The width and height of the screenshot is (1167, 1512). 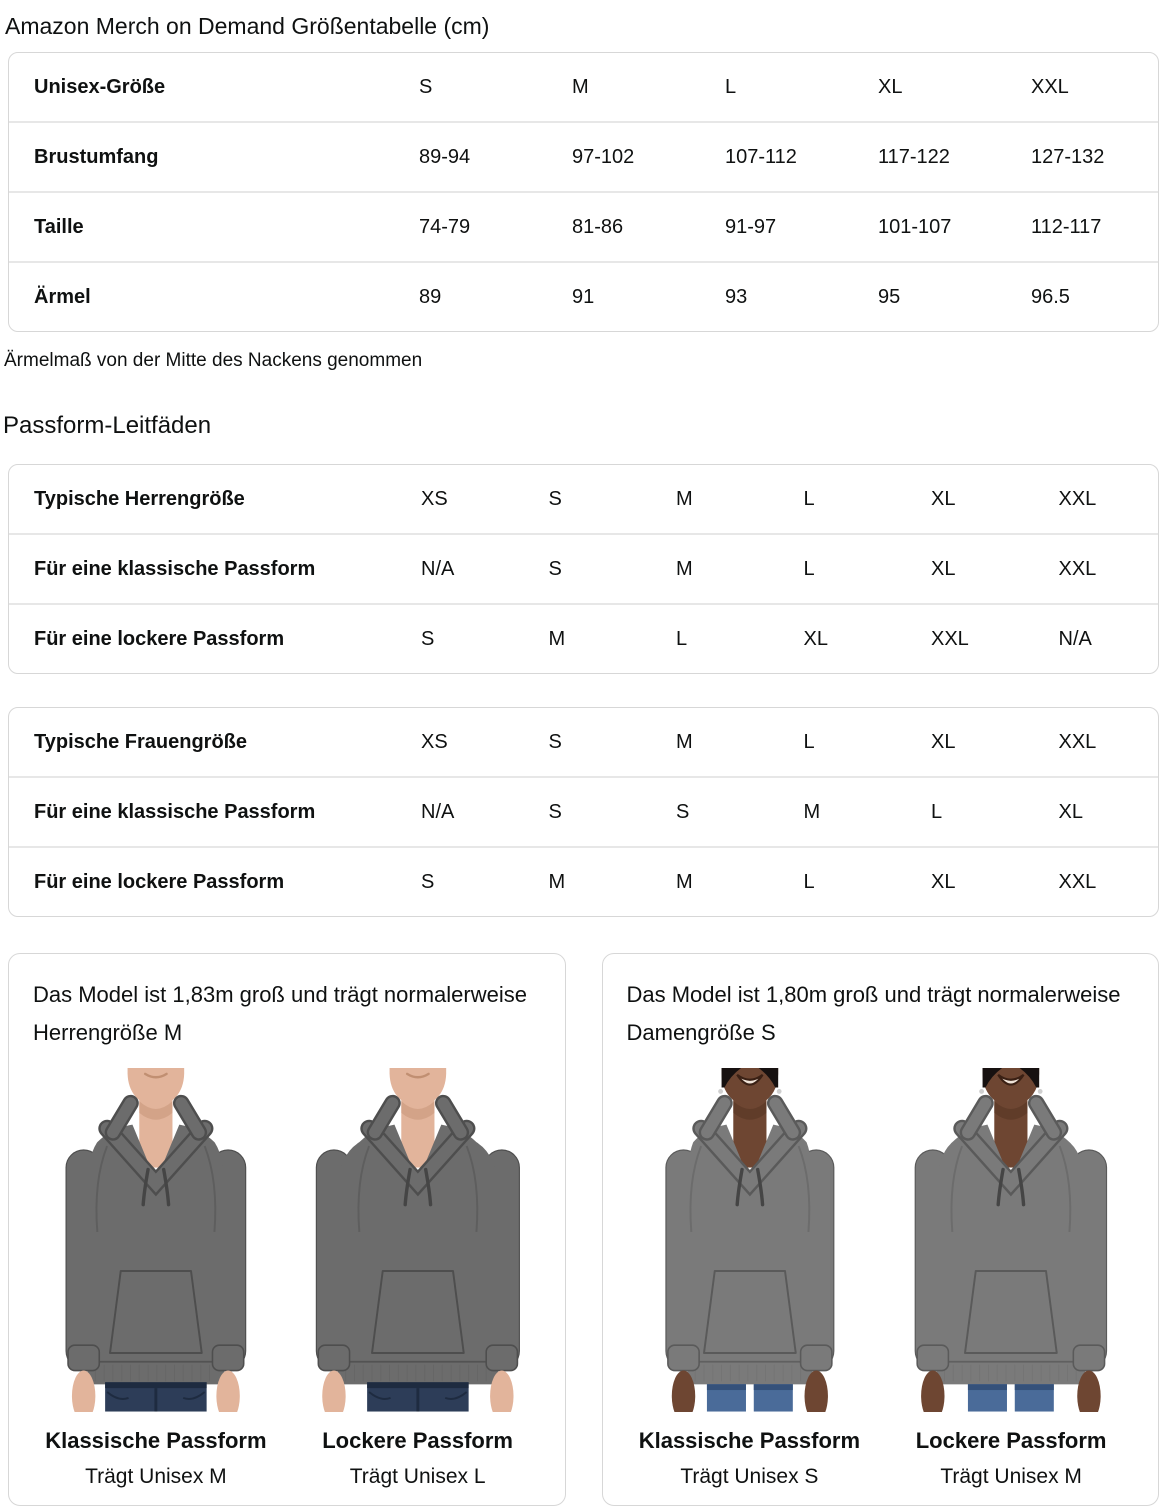 I want to click on figure-loose-fit: Lockere Passform Trägt Unisex L, so click(x=418, y=1278).